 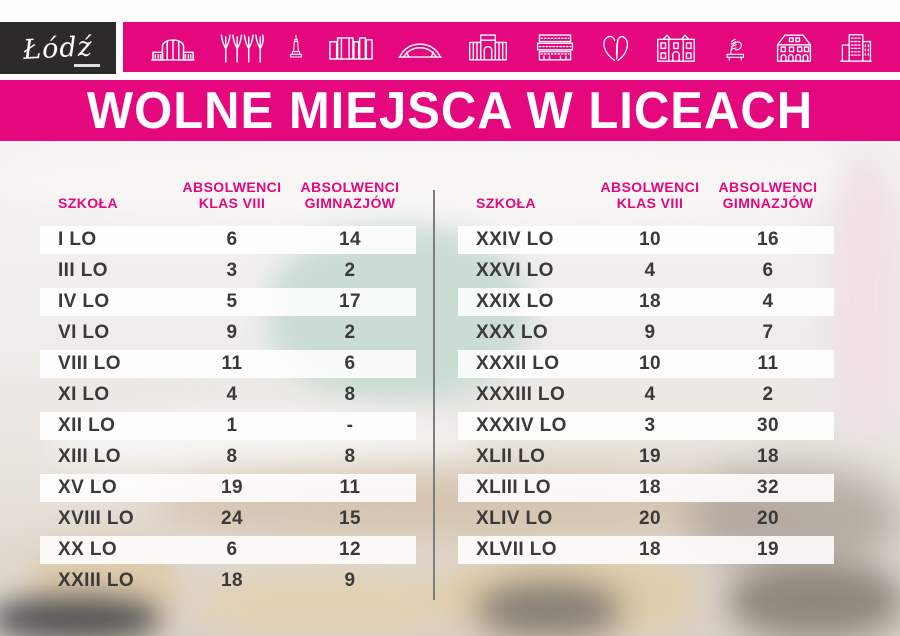 What do you see at coordinates (232, 332) in the screenshot?
I see `klas-viii-value: 9` at bounding box center [232, 332].